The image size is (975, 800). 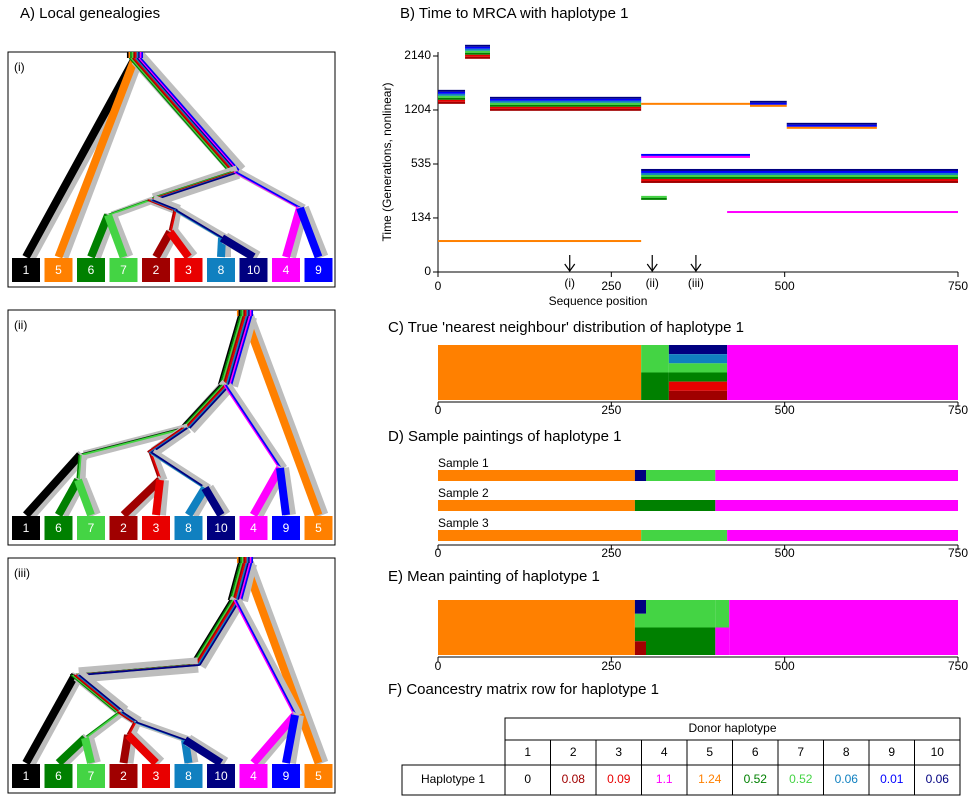 What do you see at coordinates (891, 752) in the screenshot?
I see `column-header: 9` at bounding box center [891, 752].